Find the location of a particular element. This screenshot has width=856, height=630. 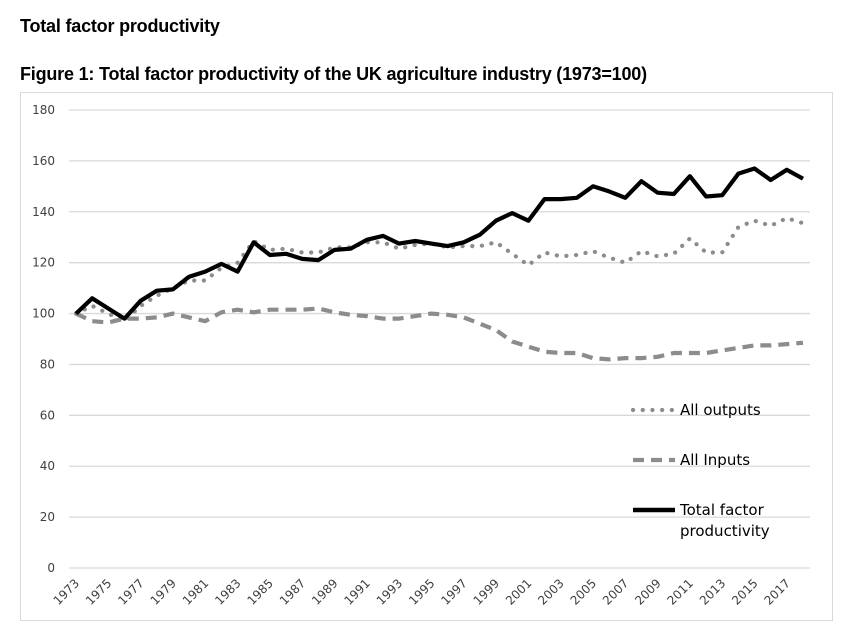

x-tick-label: 2011 is located at coordinates (680, 591).